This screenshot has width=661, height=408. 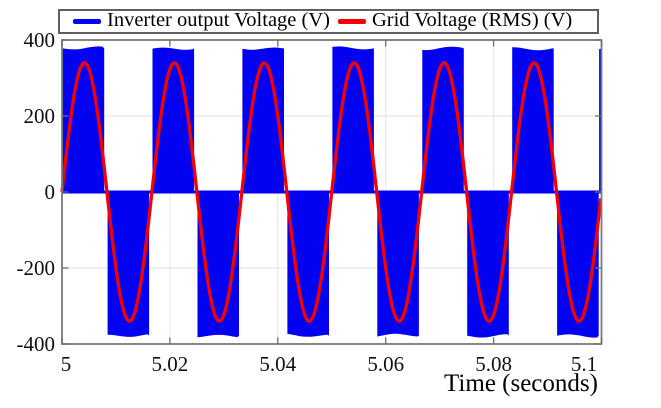 I want to click on x-tick-label: 5.1, so click(x=584, y=364).